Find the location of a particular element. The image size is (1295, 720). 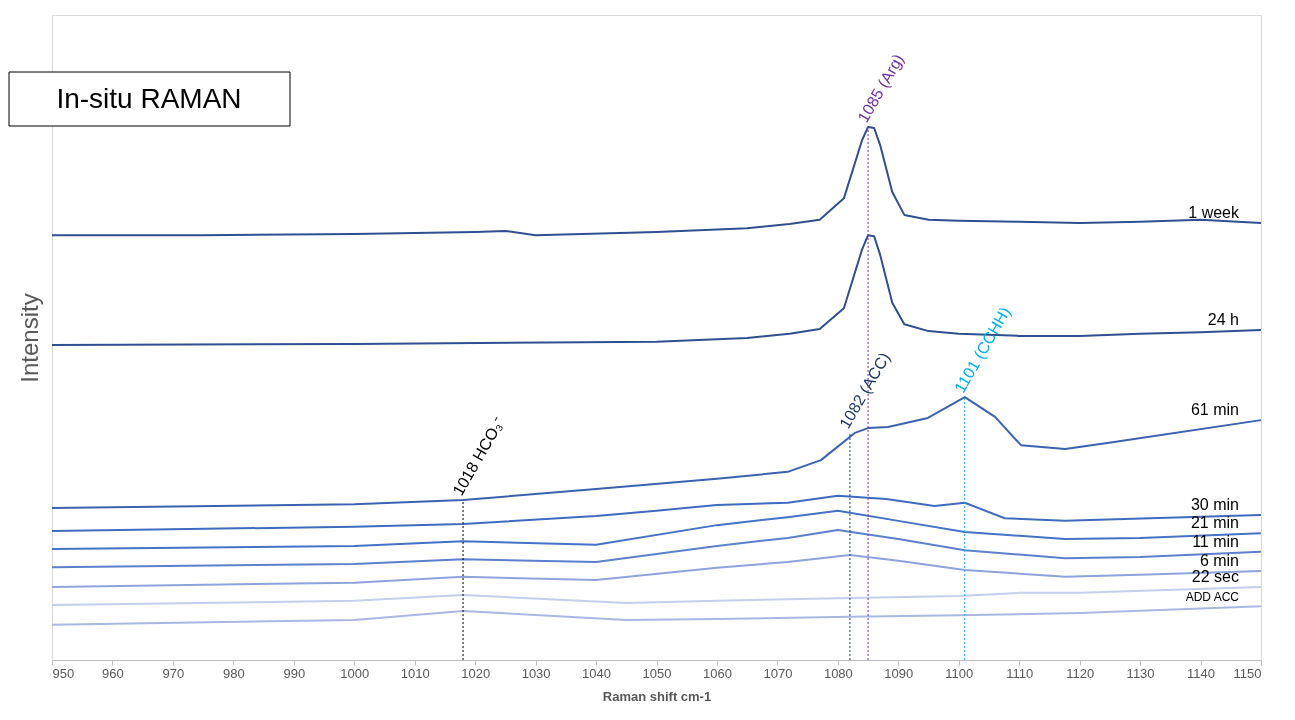

x-tick-label: 1120 is located at coordinates (1080, 673).